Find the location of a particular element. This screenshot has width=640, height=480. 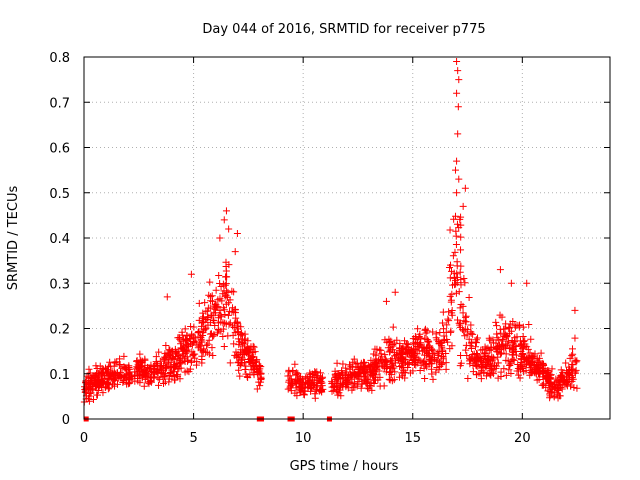

y-tick-label: 0.5 is located at coordinates (59, 194).